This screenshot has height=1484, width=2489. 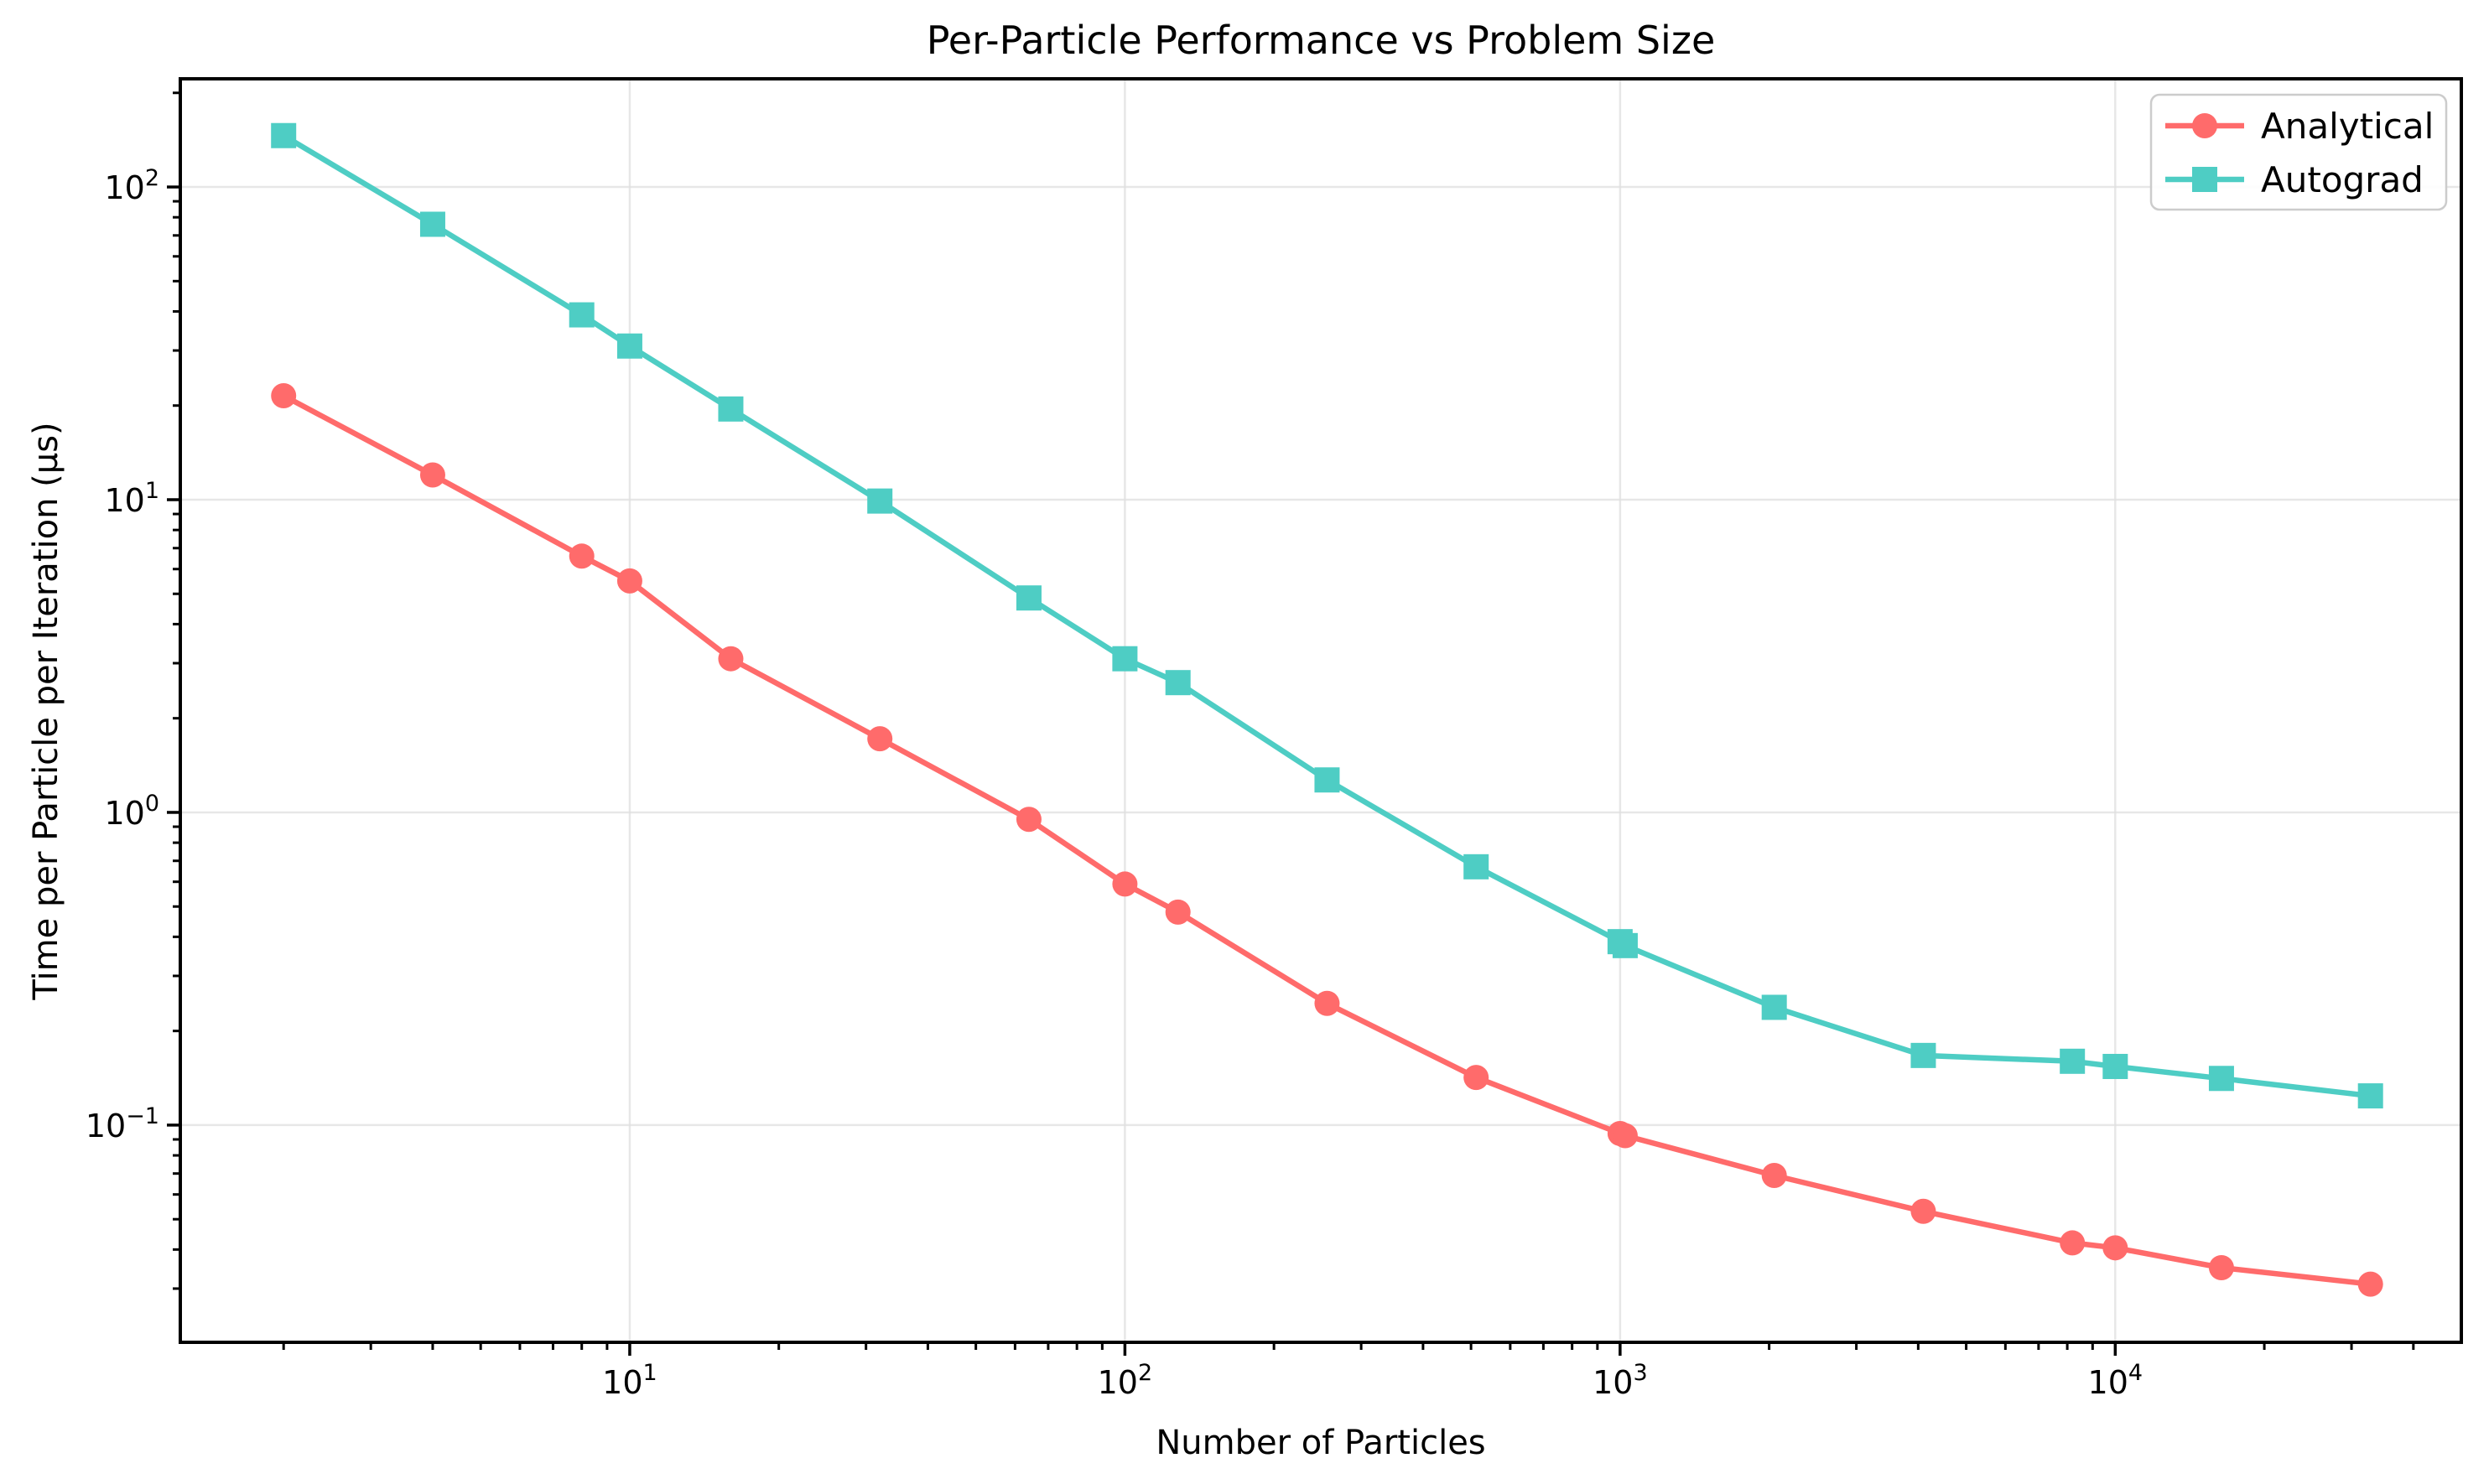 I want to click on legend-label: Autograd, so click(x=2342, y=179).